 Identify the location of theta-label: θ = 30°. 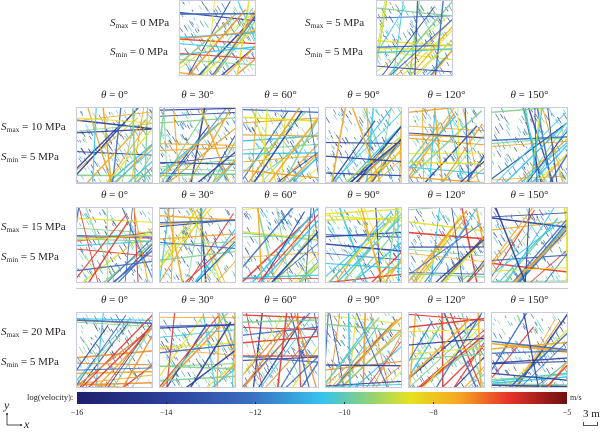
(197, 195).